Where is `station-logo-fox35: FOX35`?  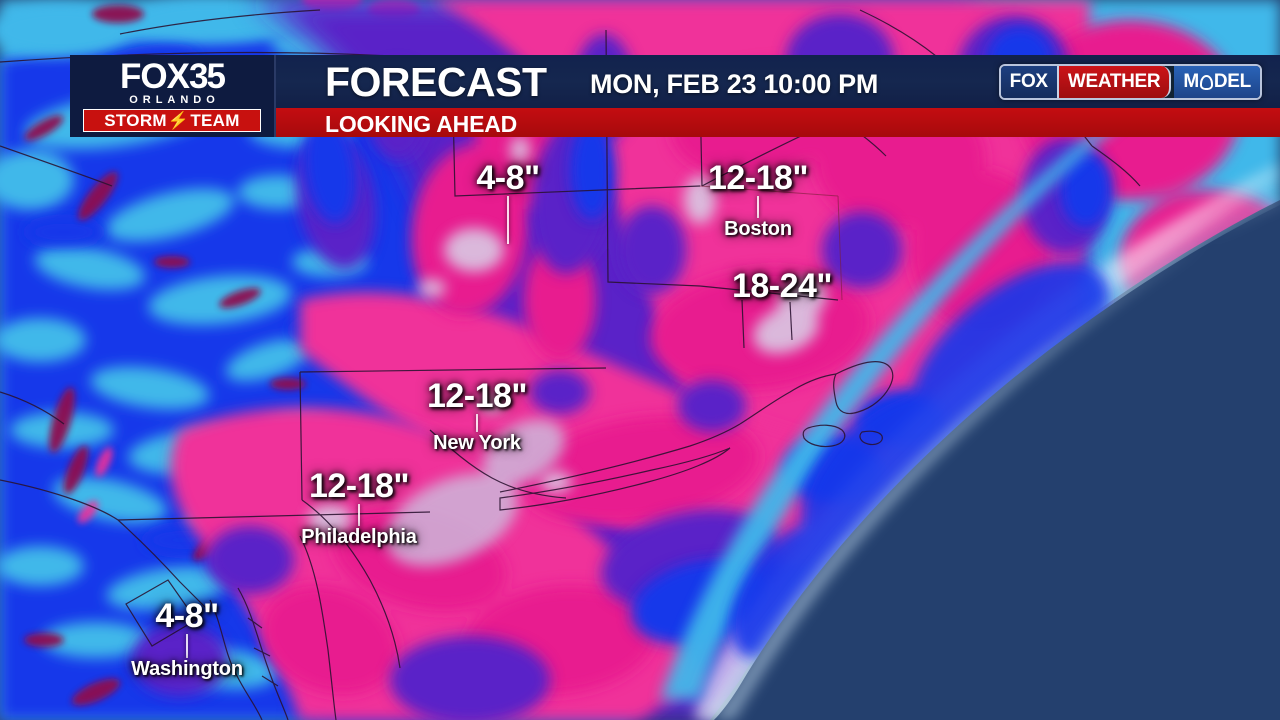
station-logo-fox35: FOX35 is located at coordinates (172, 76).